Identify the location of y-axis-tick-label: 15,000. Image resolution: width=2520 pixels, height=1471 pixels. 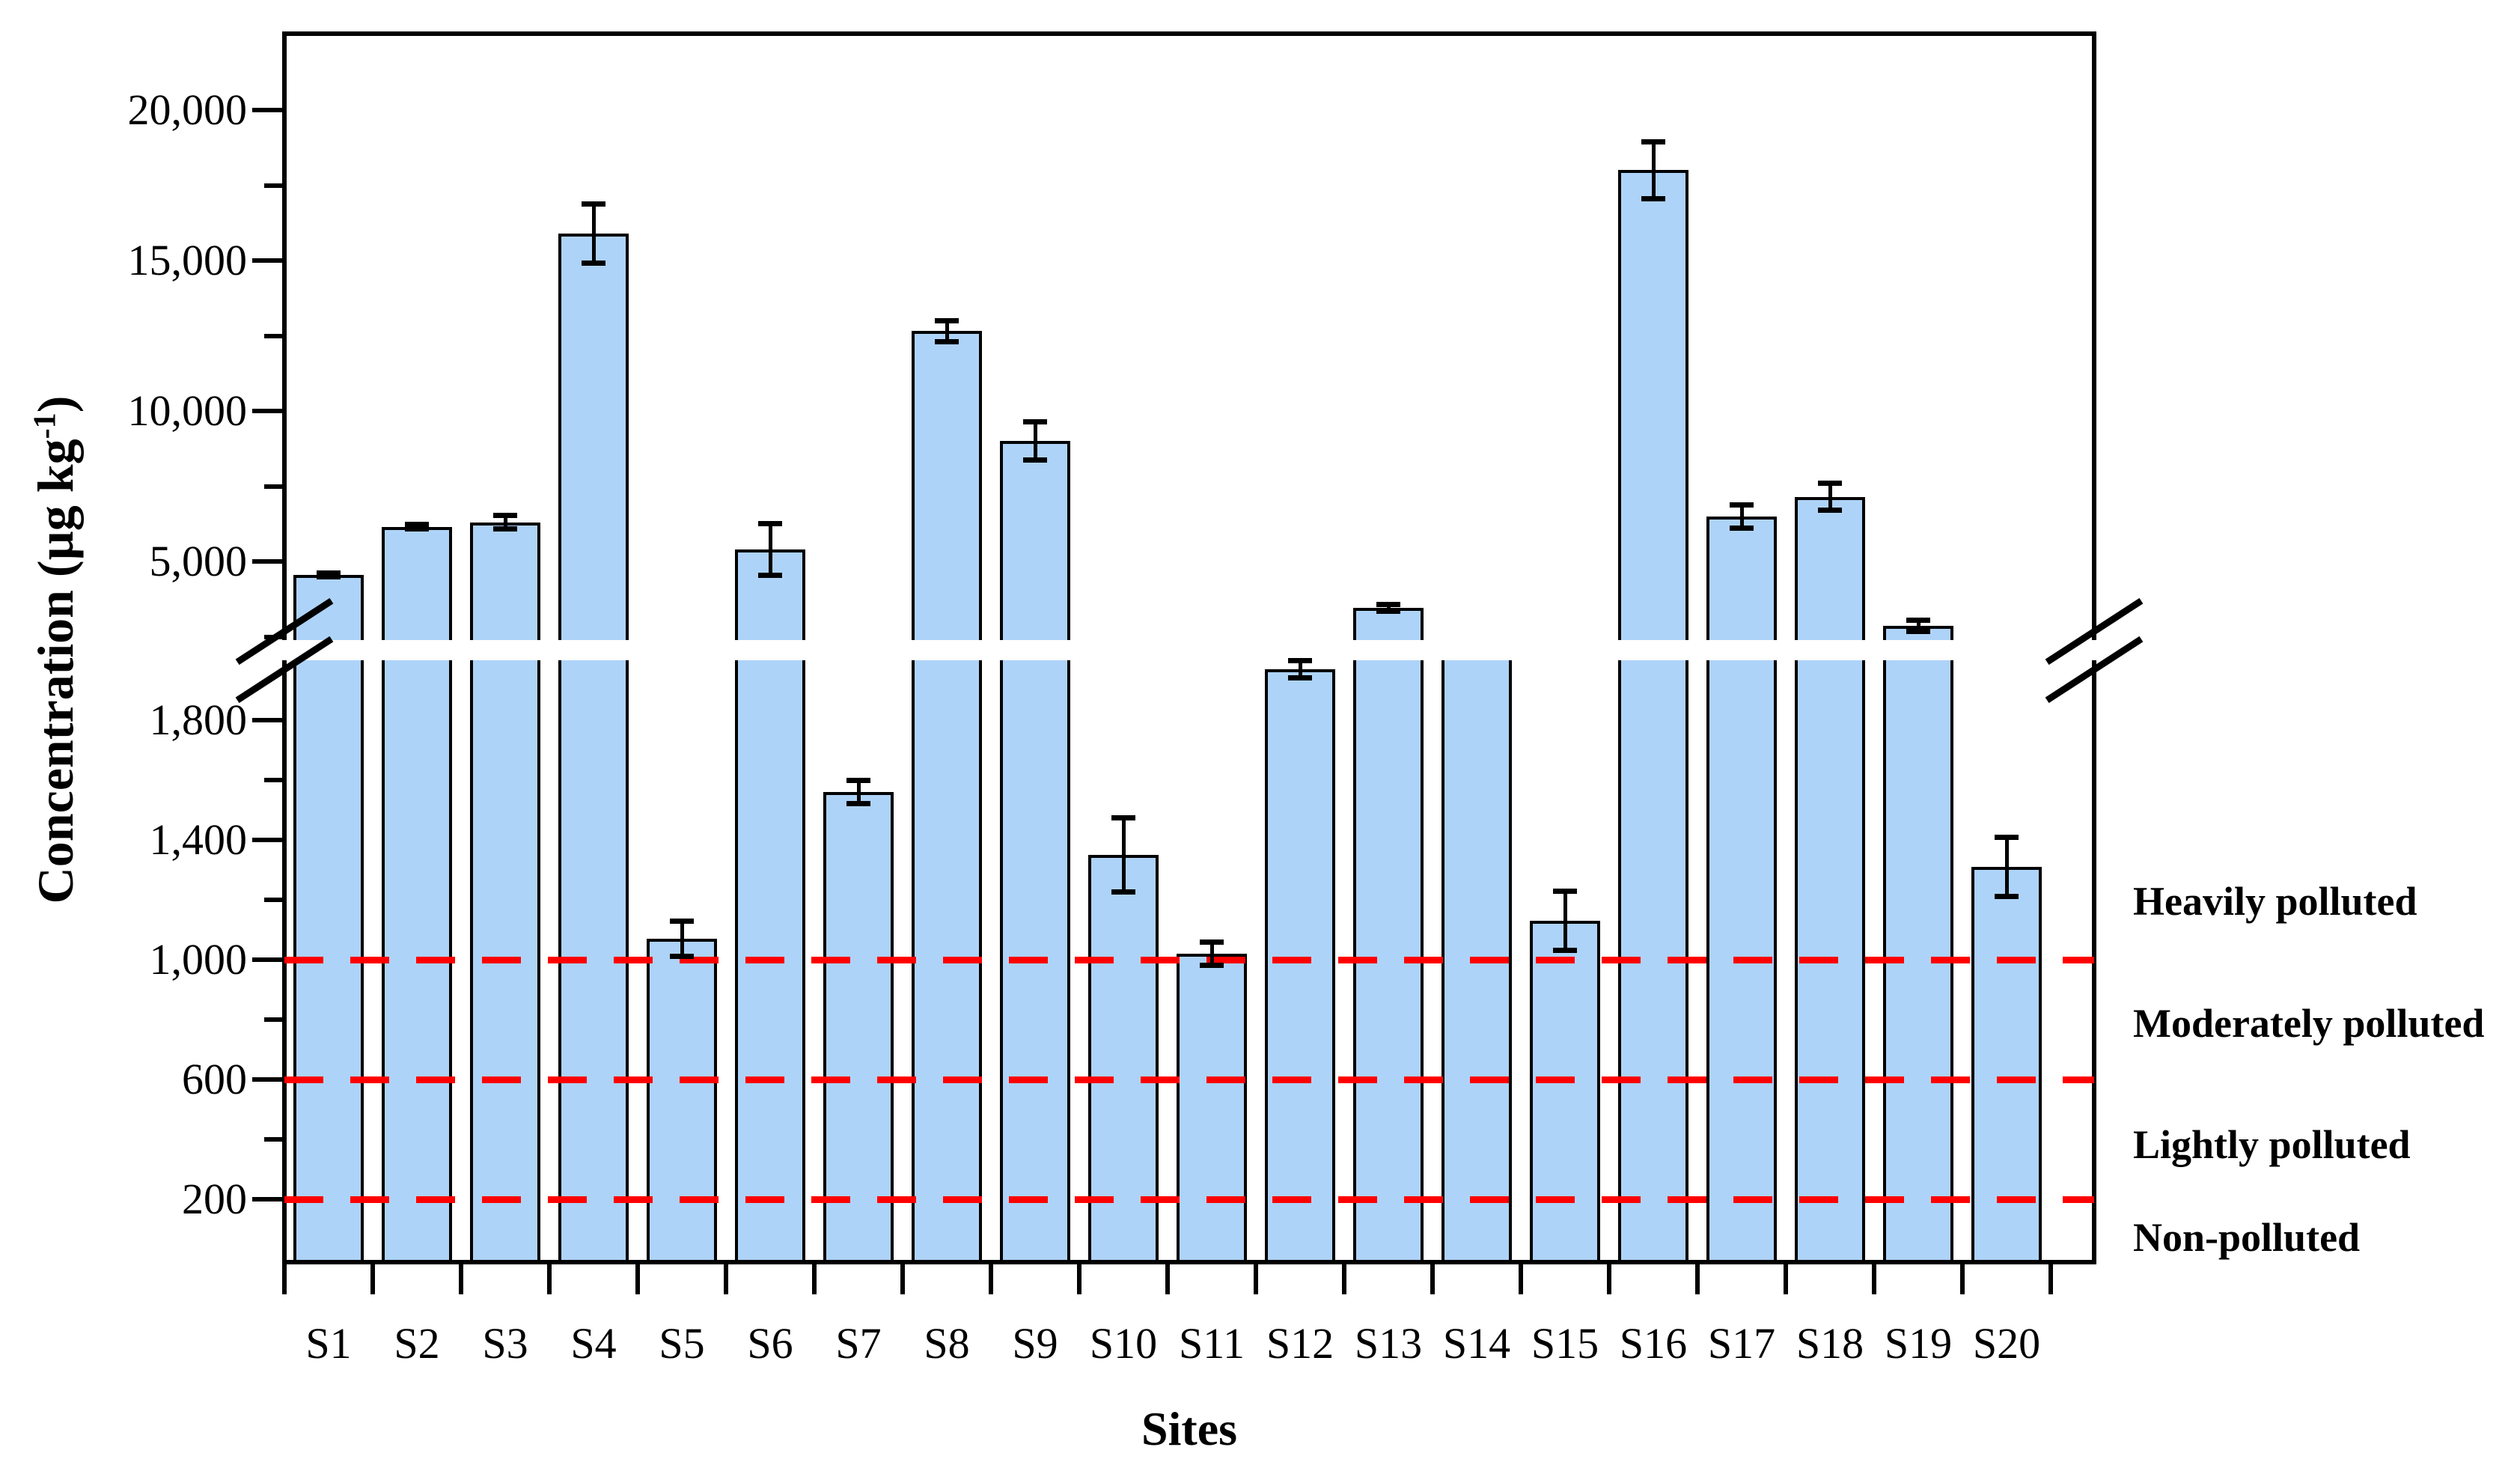
(187, 260).